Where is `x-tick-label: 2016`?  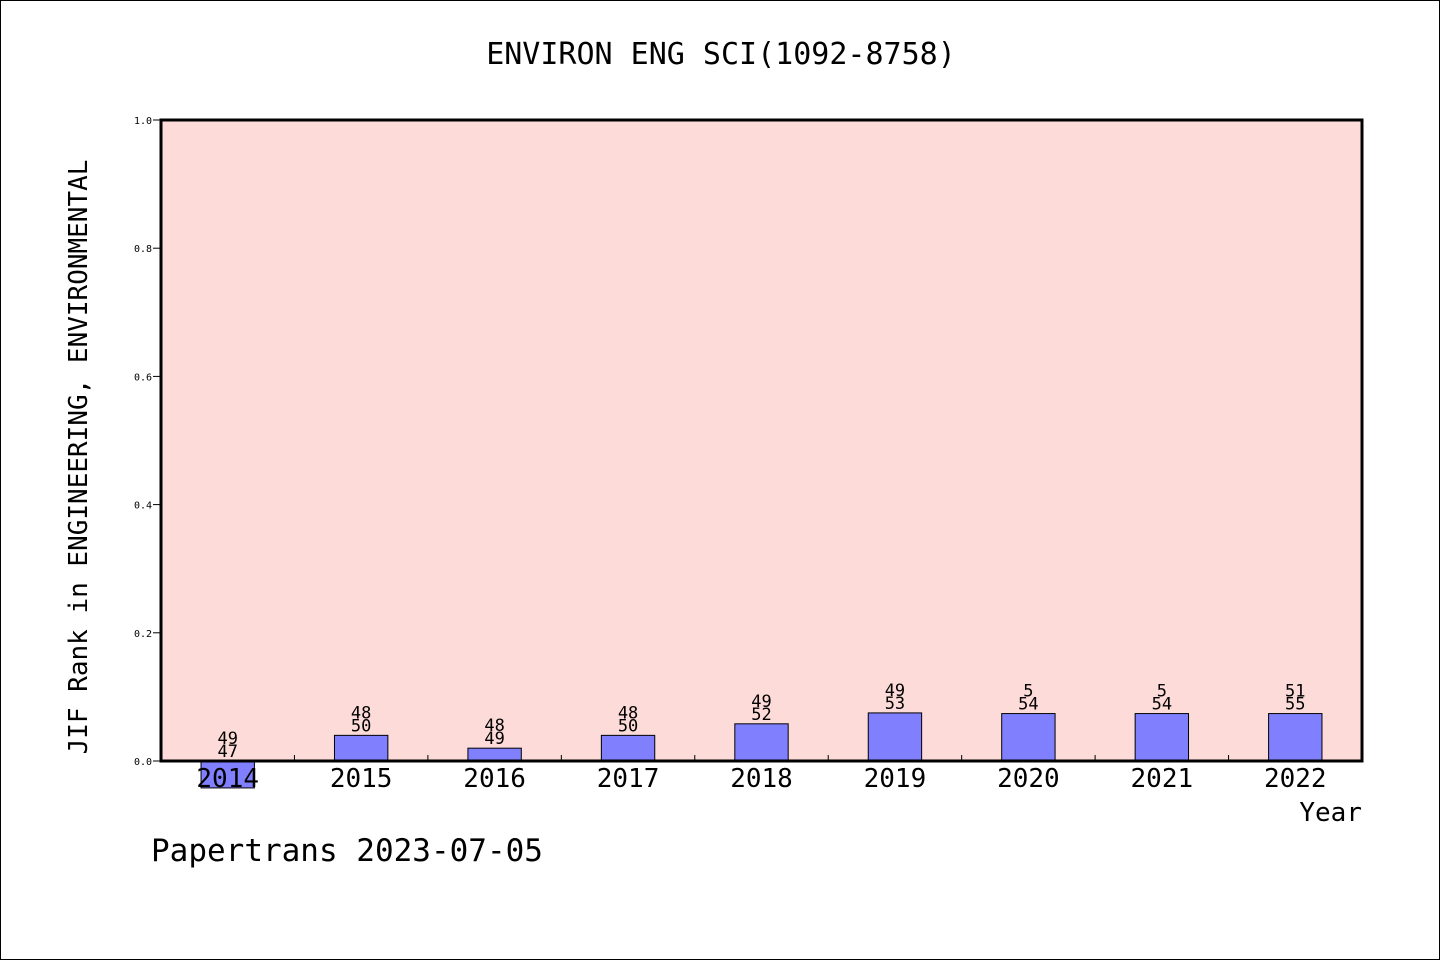 x-tick-label: 2016 is located at coordinates (494, 779).